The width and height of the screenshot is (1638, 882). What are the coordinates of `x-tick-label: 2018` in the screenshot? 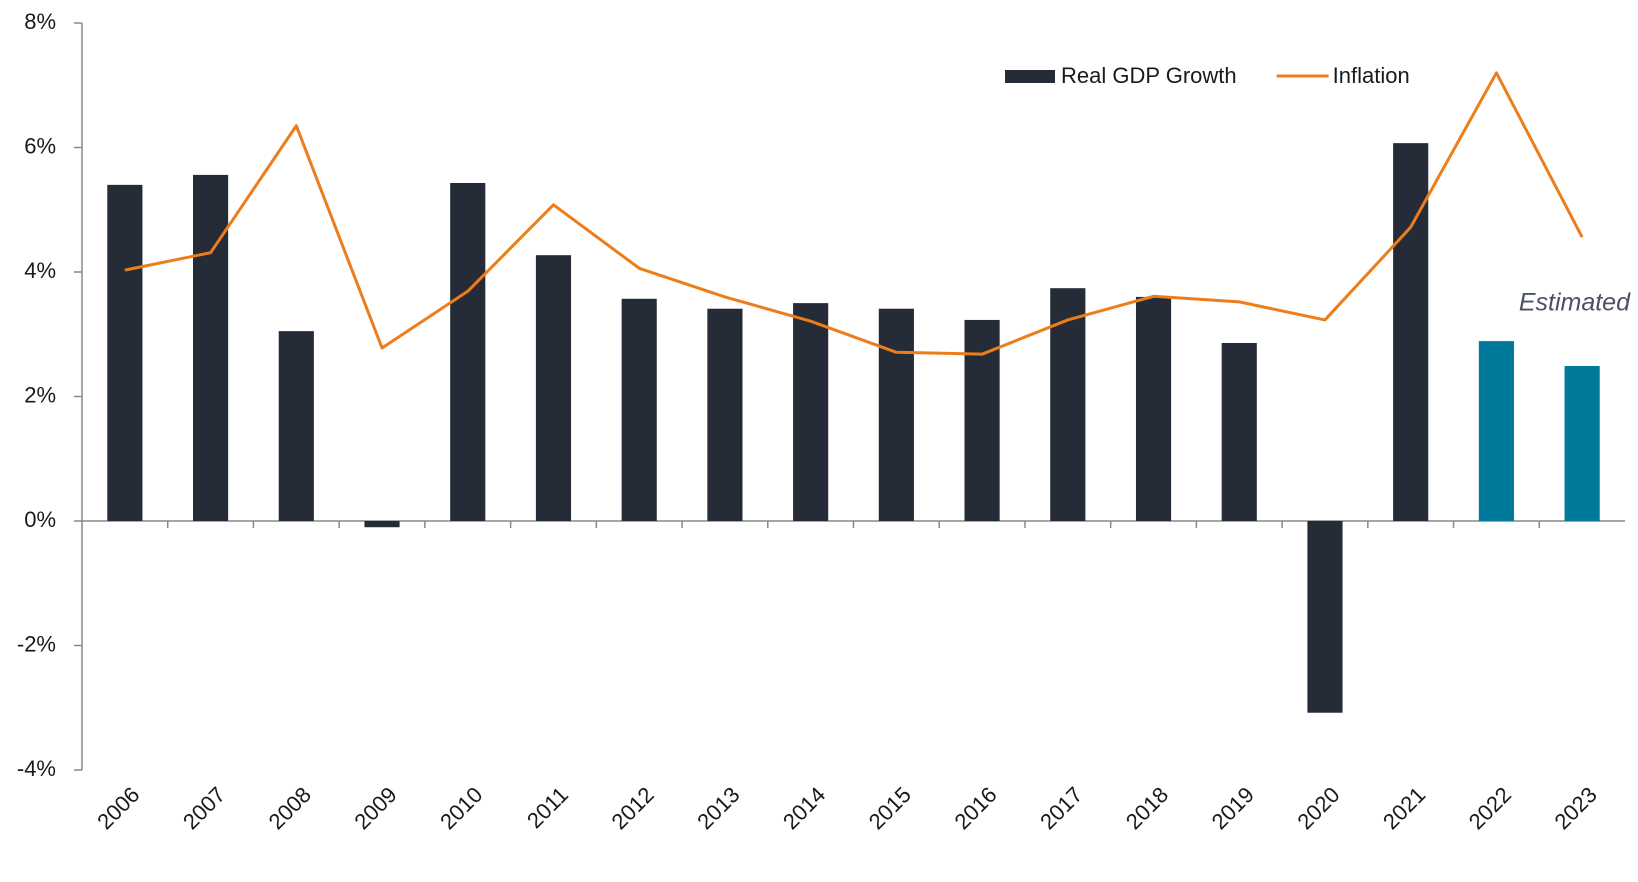 It's located at (1147, 808).